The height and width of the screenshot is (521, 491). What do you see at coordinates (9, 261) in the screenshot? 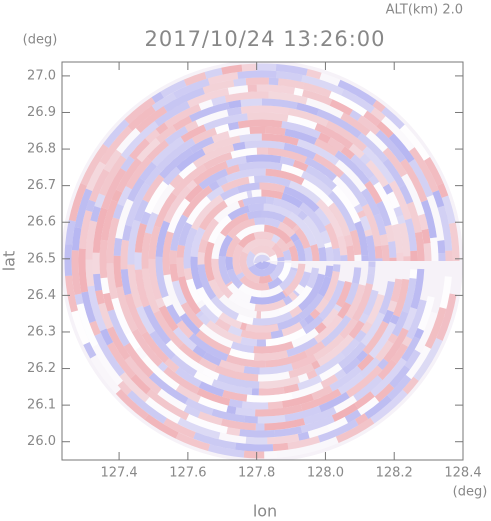
I see `y-axis-label: lat` at bounding box center [9, 261].